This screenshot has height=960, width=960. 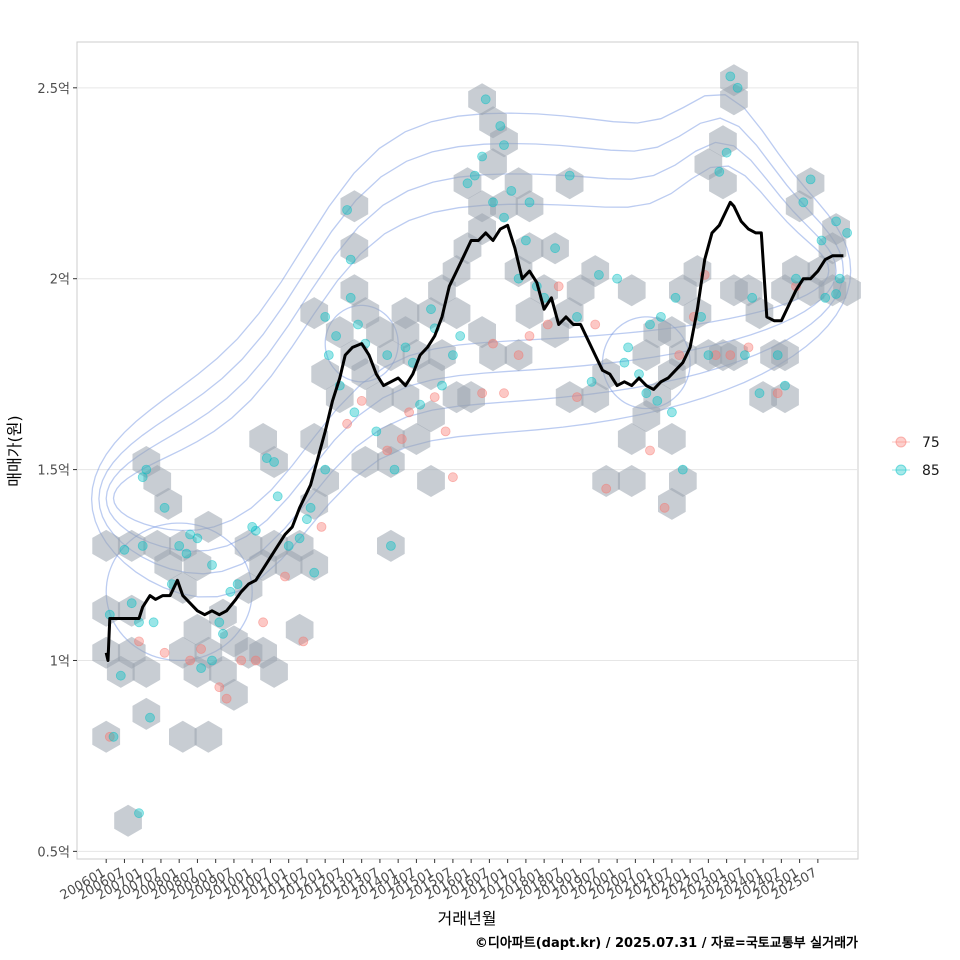 What do you see at coordinates (916, 443) in the screenshot?
I see `legend-item-75: 75` at bounding box center [916, 443].